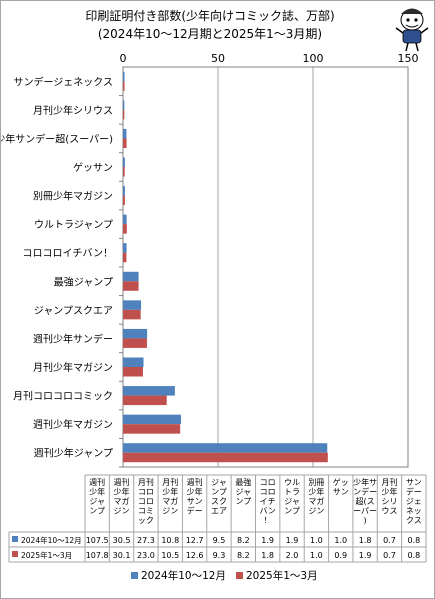 Image resolution: width=435 pixels, height=599 pixels. What do you see at coordinates (183, 575) in the screenshot?
I see `legend-label: 2024年10～12月` at bounding box center [183, 575].